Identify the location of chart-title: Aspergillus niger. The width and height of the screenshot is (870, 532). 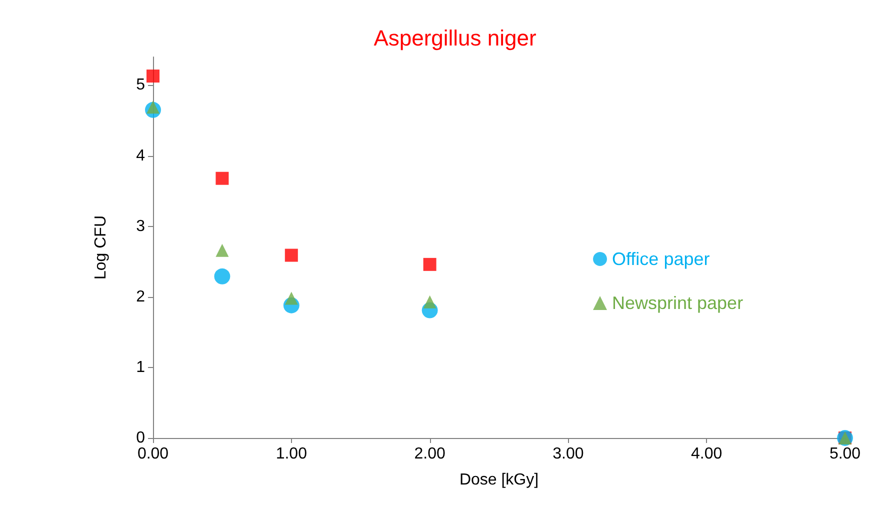
(455, 38).